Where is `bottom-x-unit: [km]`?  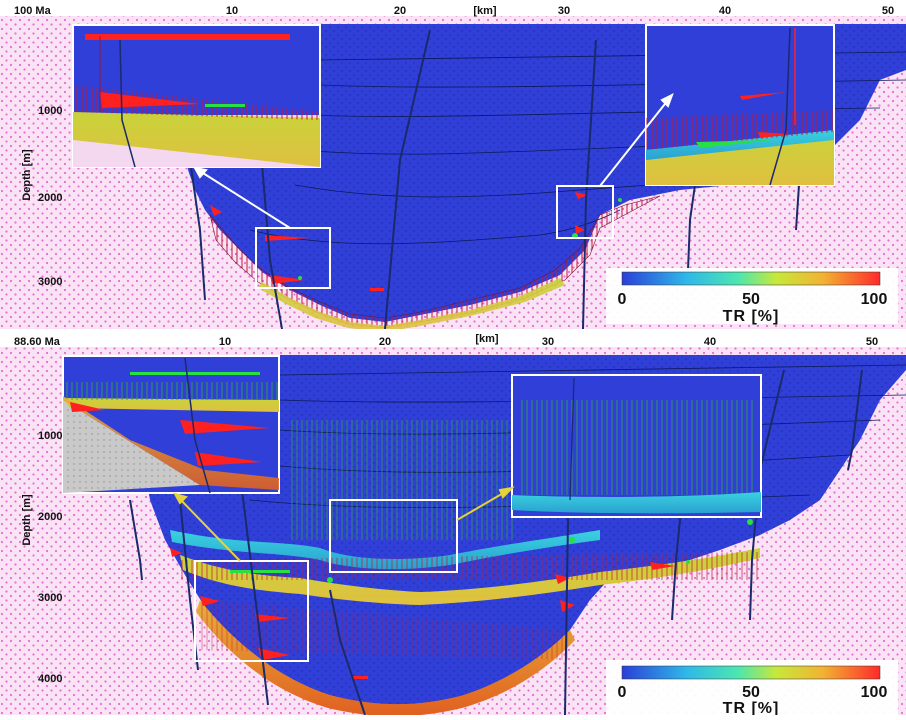
bottom-x-unit: [km] is located at coordinates (487, 339).